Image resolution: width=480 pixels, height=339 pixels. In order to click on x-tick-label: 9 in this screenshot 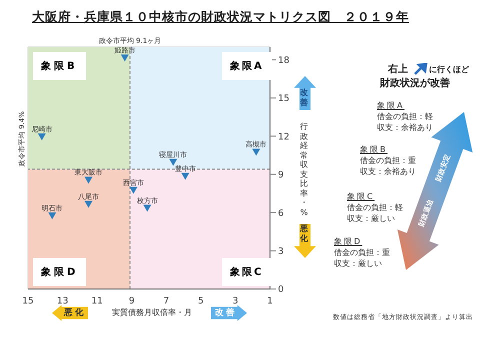, I will do `click(131, 301)`.